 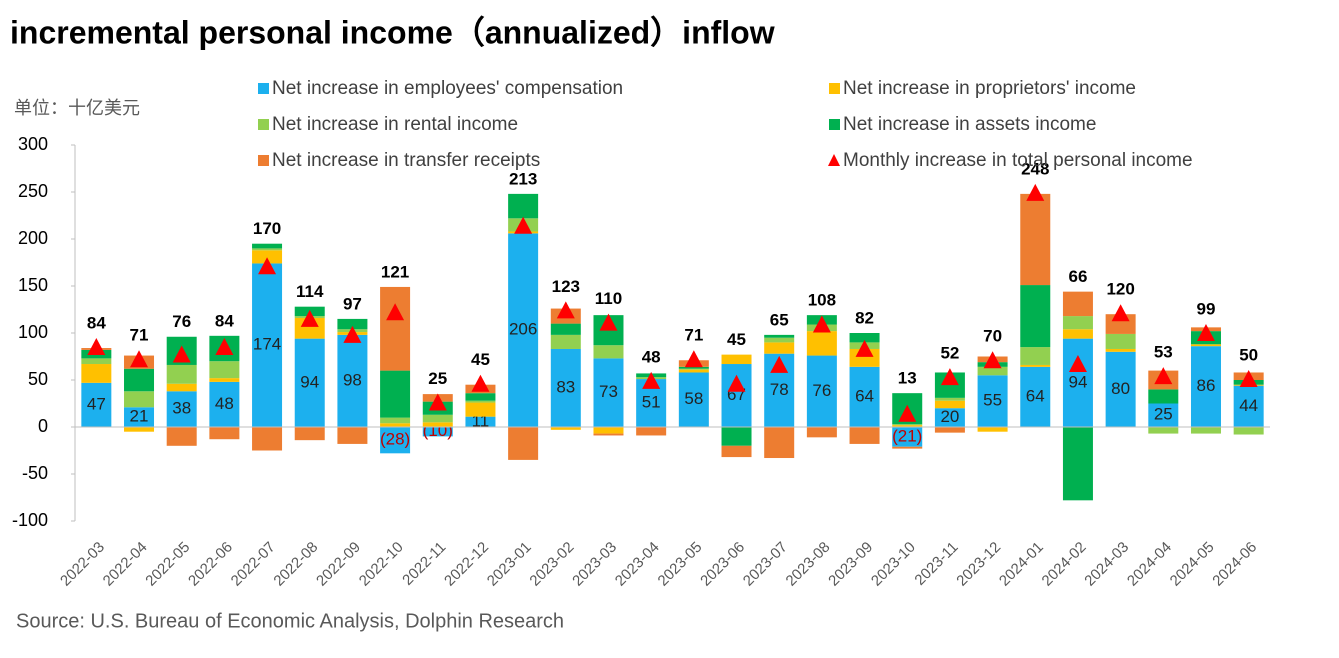 What do you see at coordinates (181, 408) in the screenshot?
I see `value-label: 38` at bounding box center [181, 408].